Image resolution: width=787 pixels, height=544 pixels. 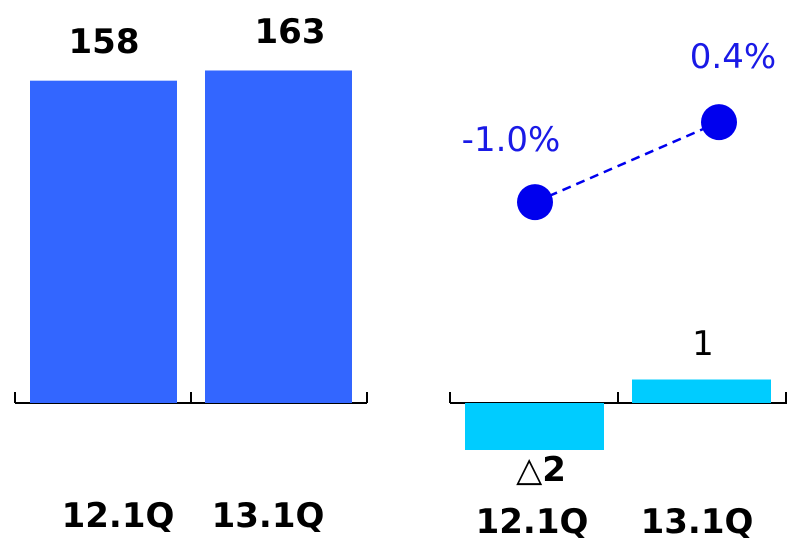 What do you see at coordinates (118, 516) in the screenshot?
I see `left-category-label-0: 12.1Q` at bounding box center [118, 516].